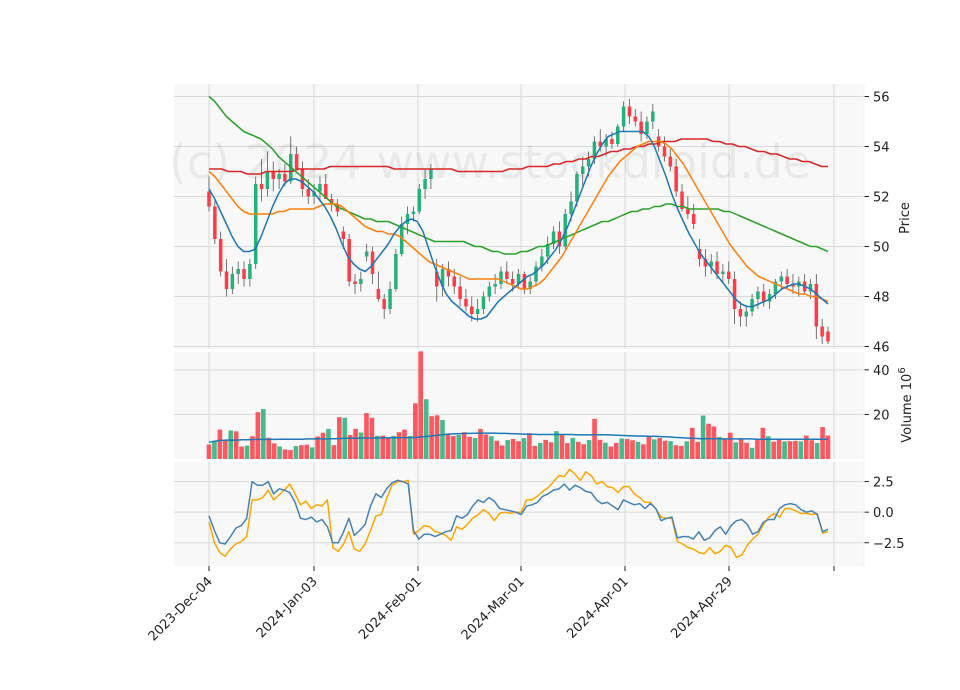  I want to click on oscillator-blue-line, so click(518, 512).